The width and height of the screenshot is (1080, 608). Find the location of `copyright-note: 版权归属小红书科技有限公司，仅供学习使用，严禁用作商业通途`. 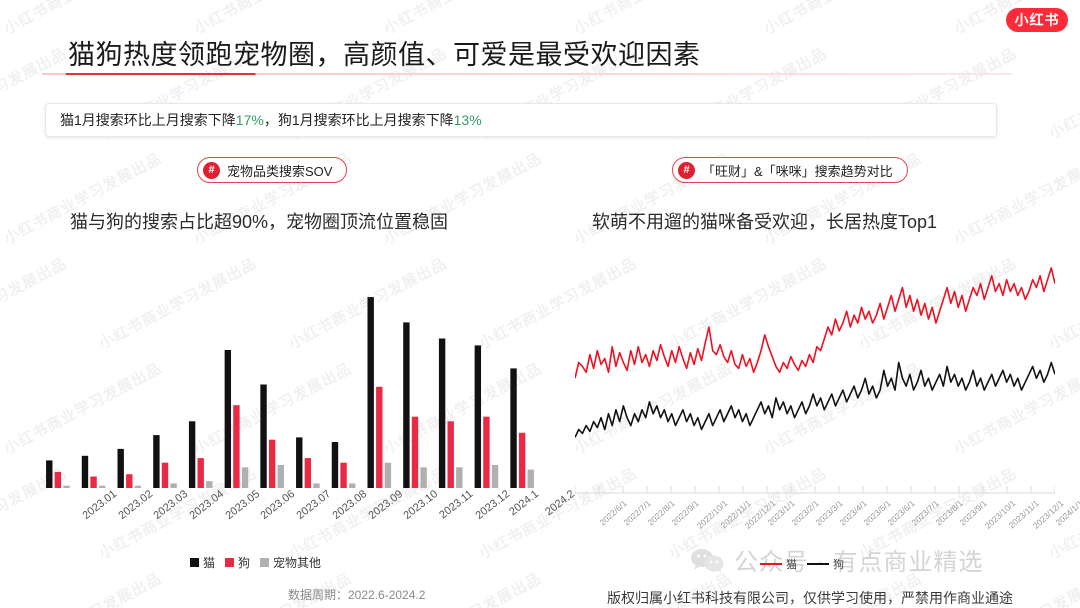

copyright-note: 版权归属小红书科技有限公司，仅供学习使用，严禁用作商业通途 is located at coordinates (810, 598).